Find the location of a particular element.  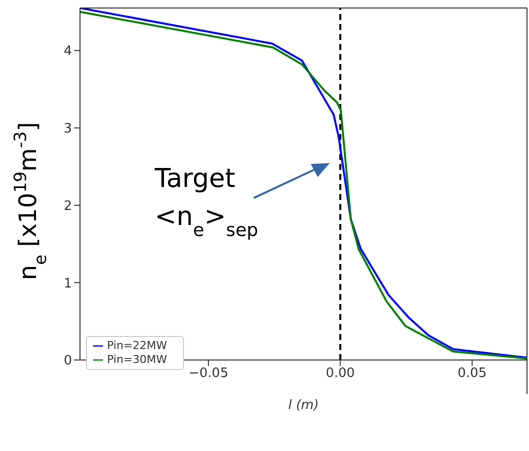

legend-label: Pin=30MW is located at coordinates (137, 359).